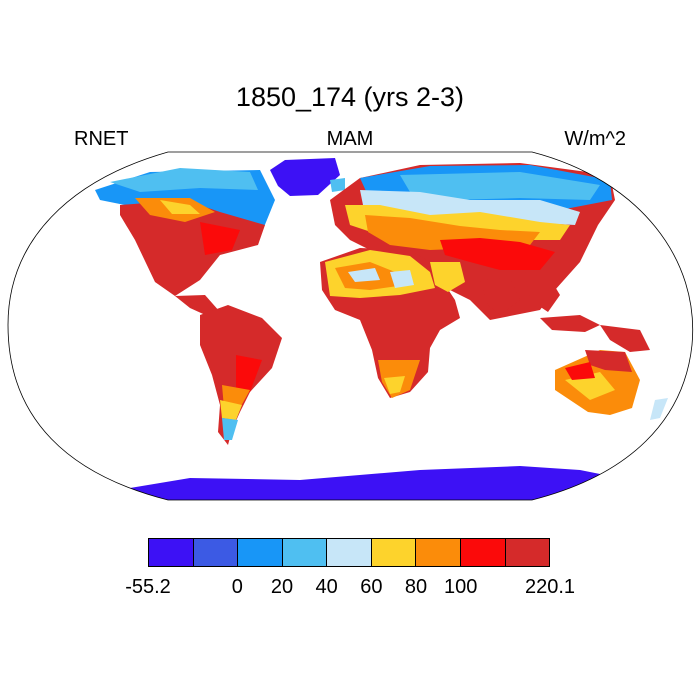 The width and height of the screenshot is (700, 700). What do you see at coordinates (472, 241) in the screenshot?
I see `eurasia` at bounding box center [472, 241].